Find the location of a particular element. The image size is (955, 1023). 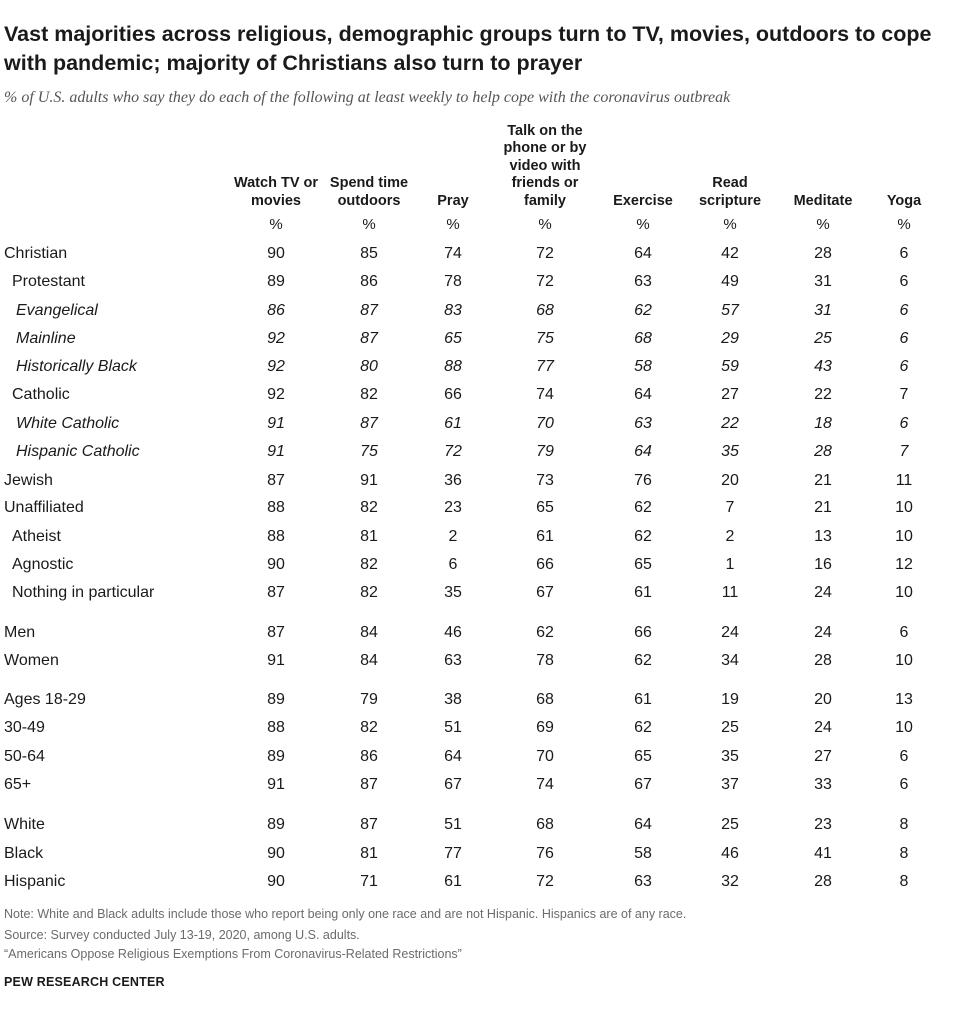

column-unit: % is located at coordinates (730, 224).